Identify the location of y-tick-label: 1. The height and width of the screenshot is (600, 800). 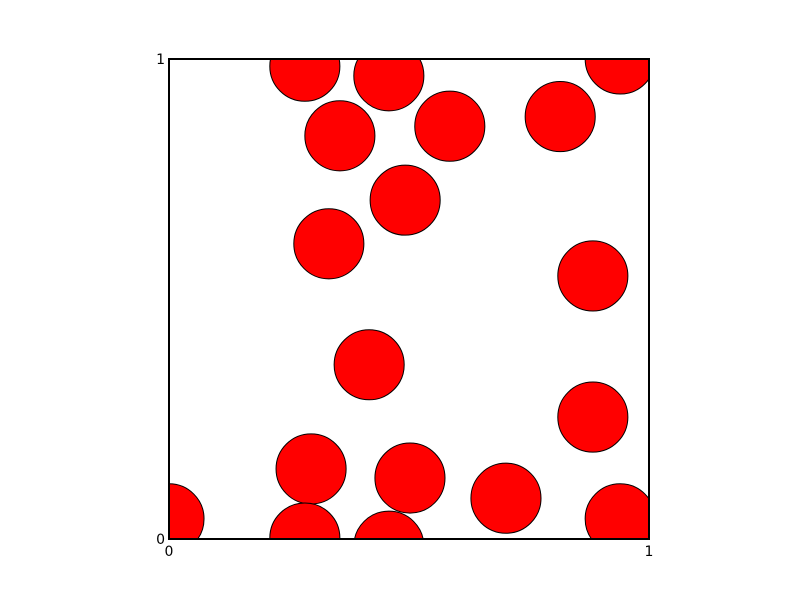
(160, 60).